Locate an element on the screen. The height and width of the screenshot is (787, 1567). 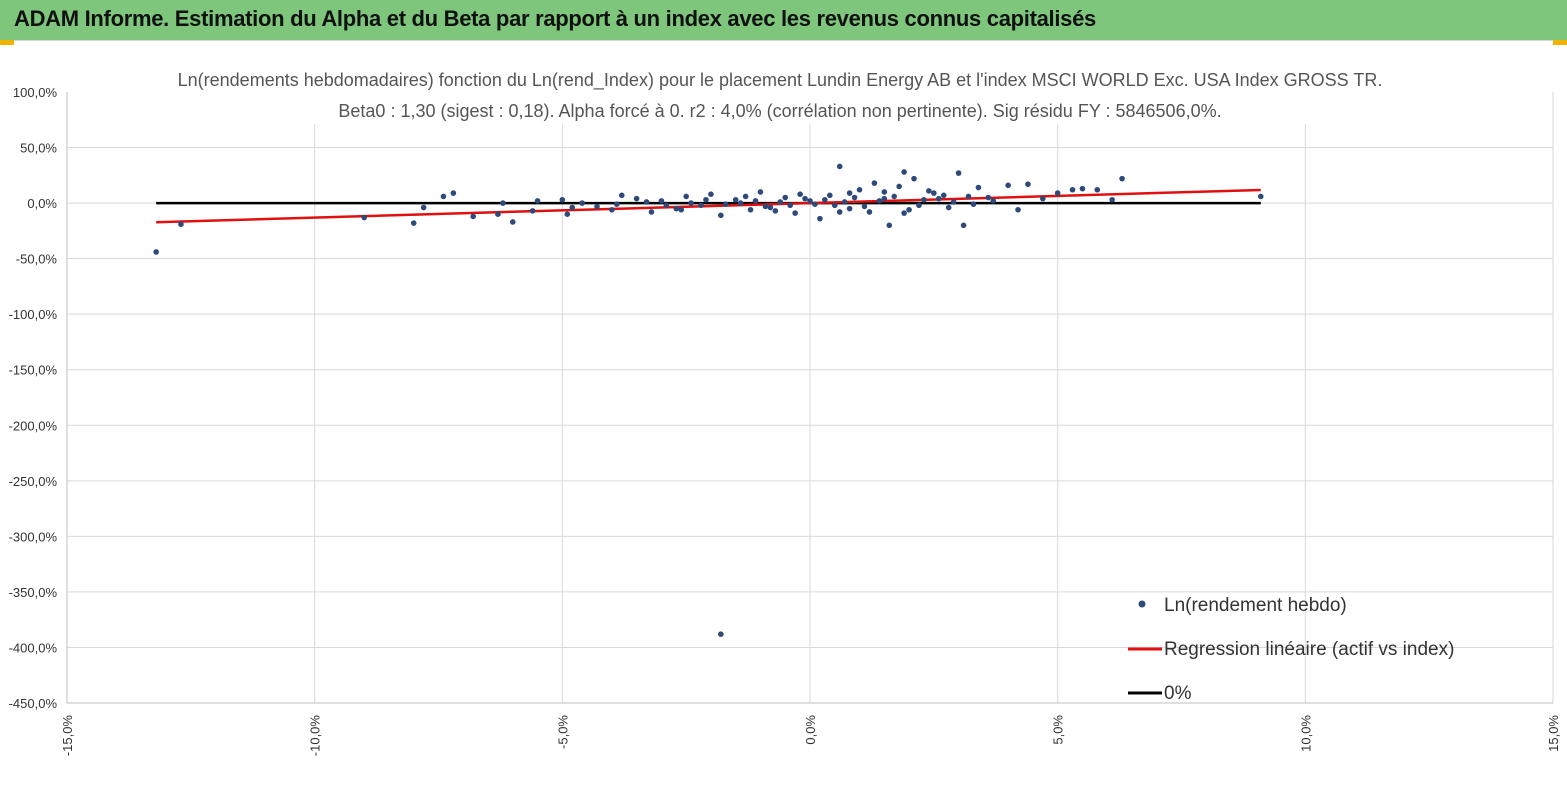
legend-marker-points is located at coordinates (1142, 604).